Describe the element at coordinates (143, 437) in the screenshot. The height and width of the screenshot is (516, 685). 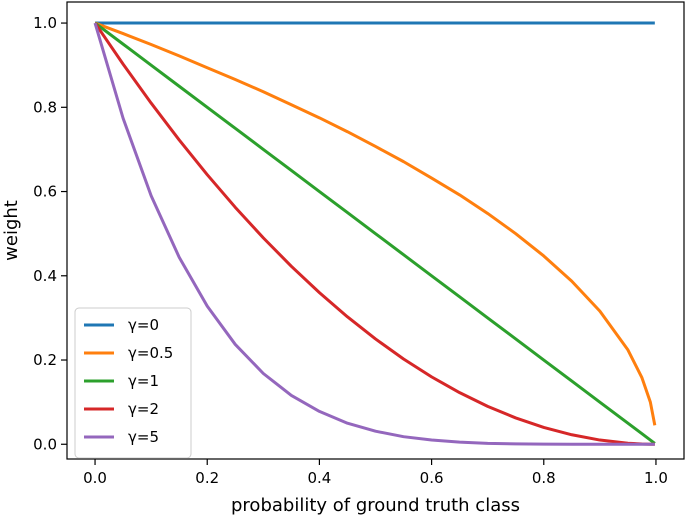
I see `legend-label-4: γ=5` at that location.